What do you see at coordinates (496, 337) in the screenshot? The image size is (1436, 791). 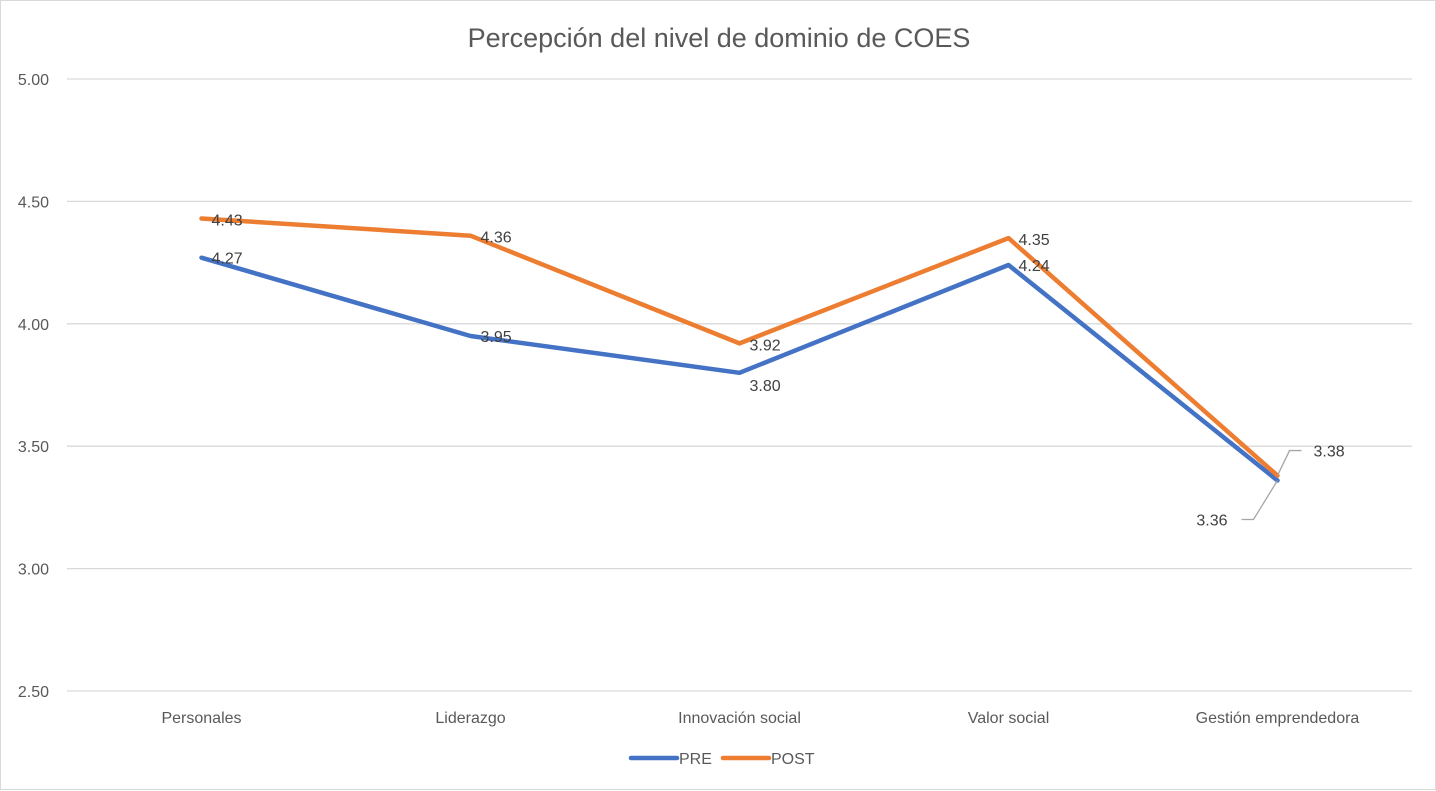 I see `data-label: 3.95` at bounding box center [496, 337].